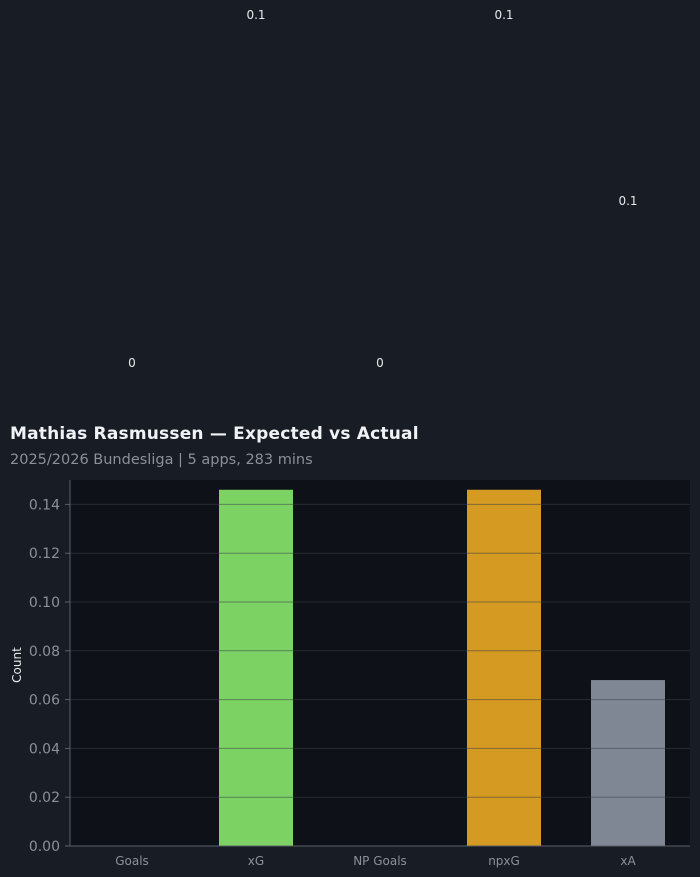 This screenshot has height=877, width=700. Describe the element at coordinates (17, 665) in the screenshot. I see `y-axis-label: Count` at that location.